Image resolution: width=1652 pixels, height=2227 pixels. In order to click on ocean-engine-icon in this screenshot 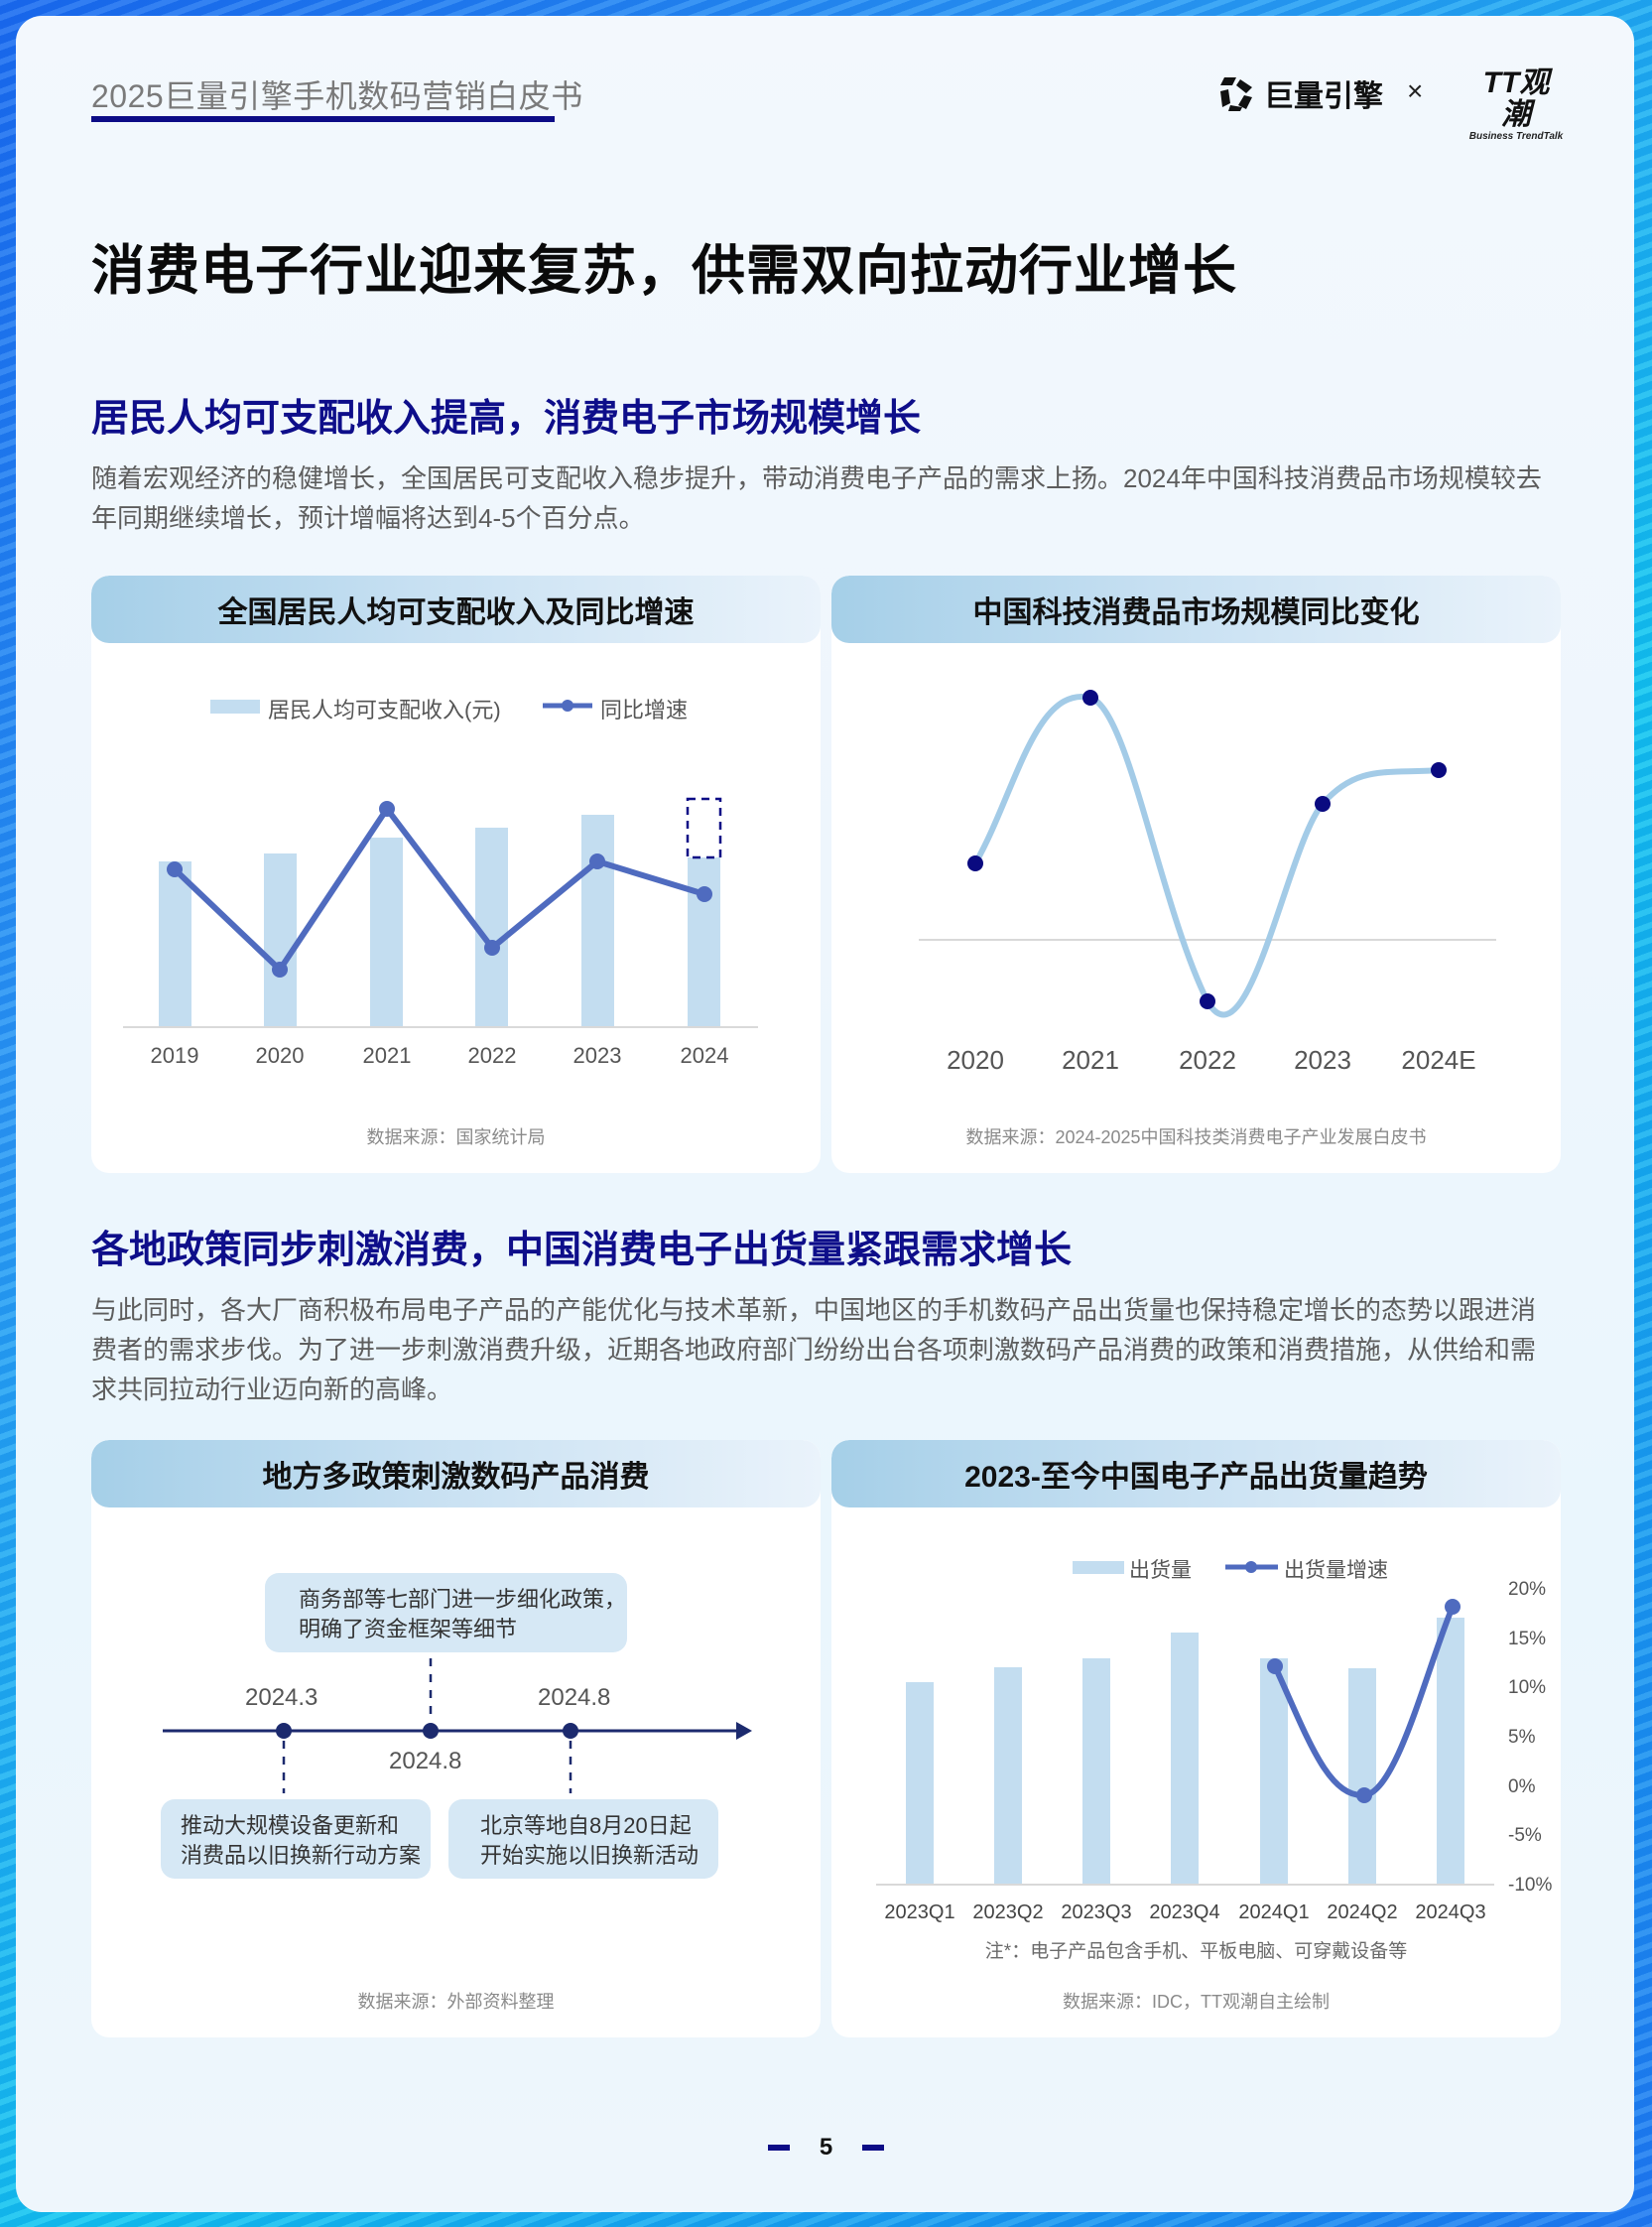, I will do `click(1236, 94)`.